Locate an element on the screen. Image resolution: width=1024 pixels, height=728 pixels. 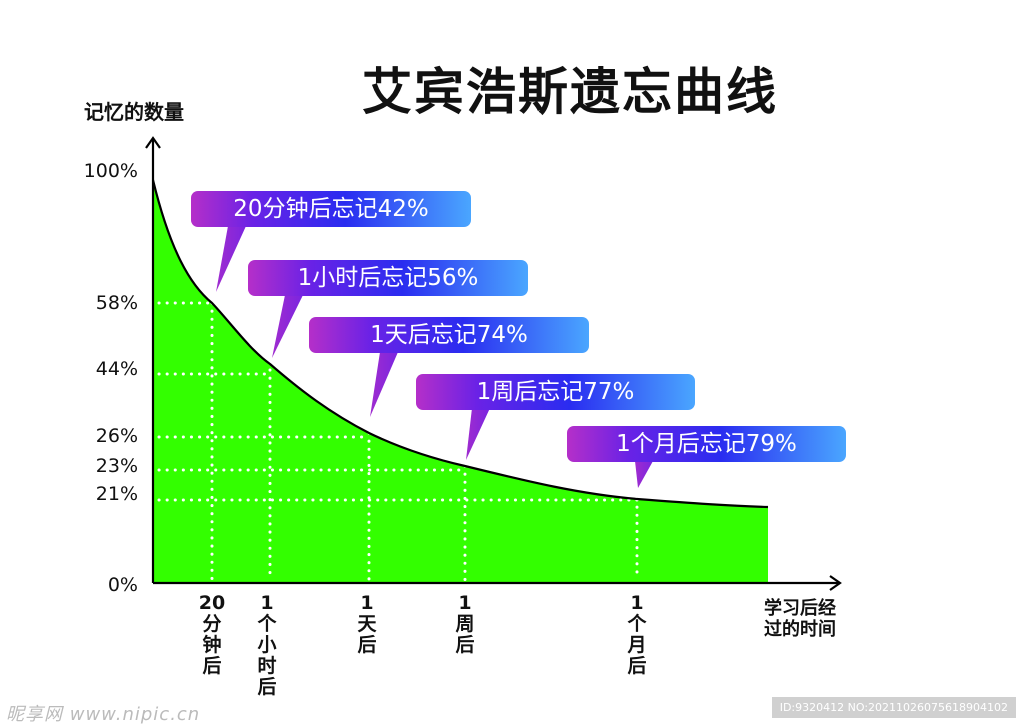
x-tick-1day: 1 天 后 is located at coordinates (367, 624).